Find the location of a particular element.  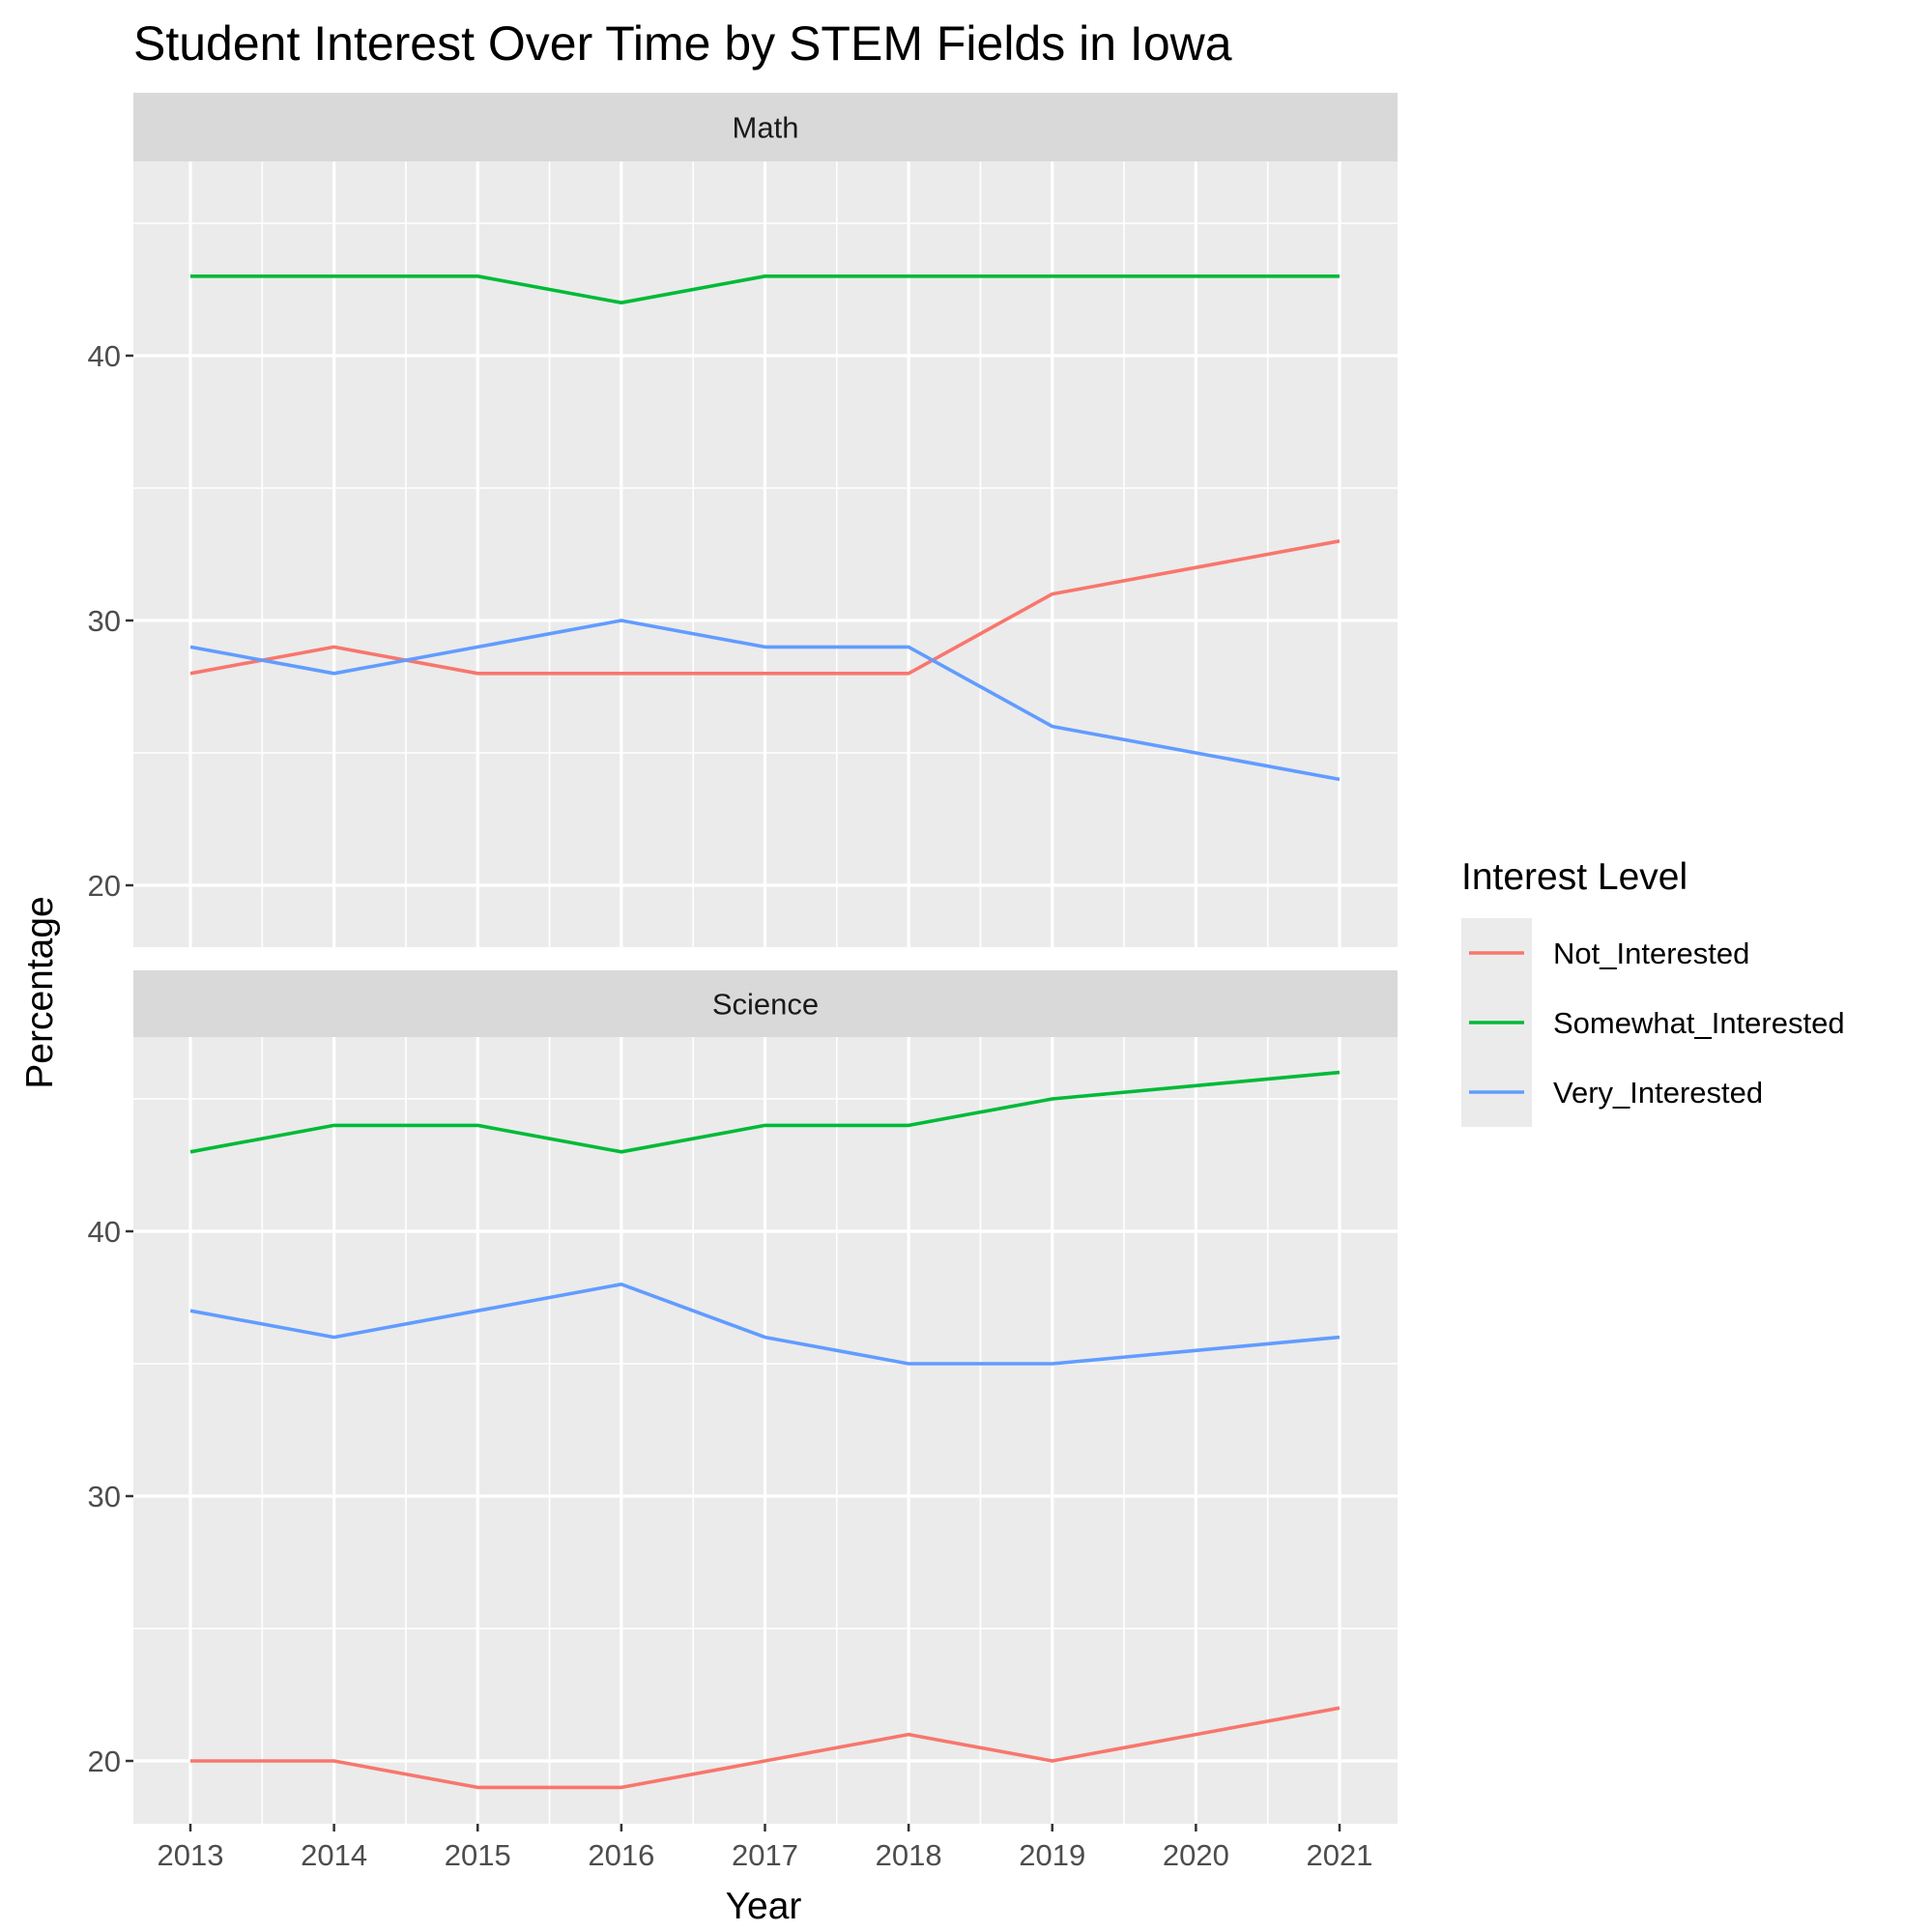

x-tick-label: 2019 is located at coordinates (1052, 1855).